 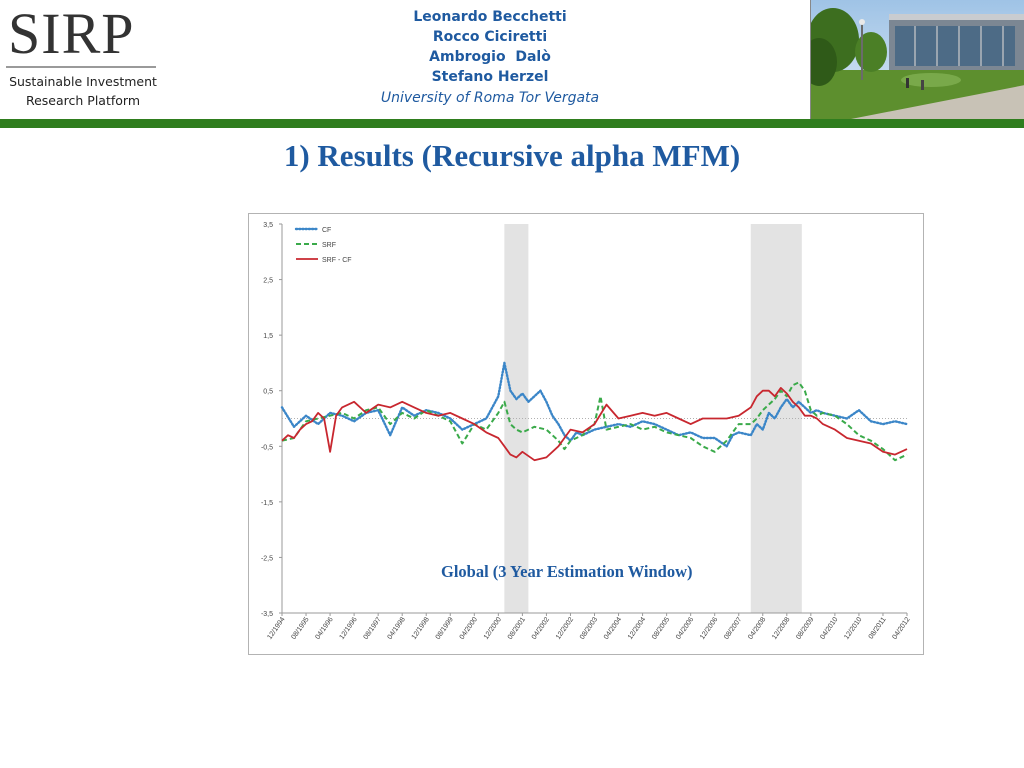 I want to click on x-tick-label: 08/2009, so click(x=805, y=628).